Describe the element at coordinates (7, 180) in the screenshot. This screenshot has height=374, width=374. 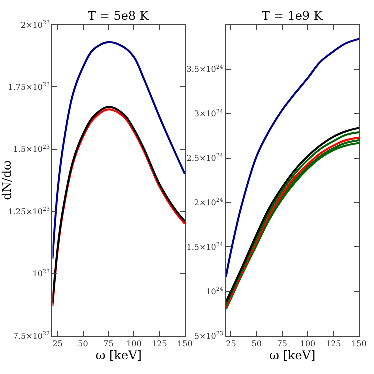
I see `y-axis-title: dN/dω` at that location.